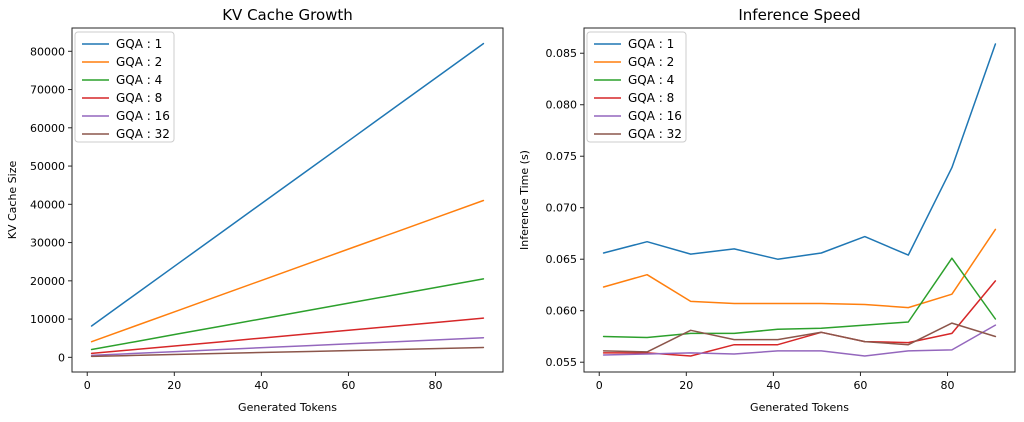  I want to click on y-tick-label: 0.085, so click(562, 53).